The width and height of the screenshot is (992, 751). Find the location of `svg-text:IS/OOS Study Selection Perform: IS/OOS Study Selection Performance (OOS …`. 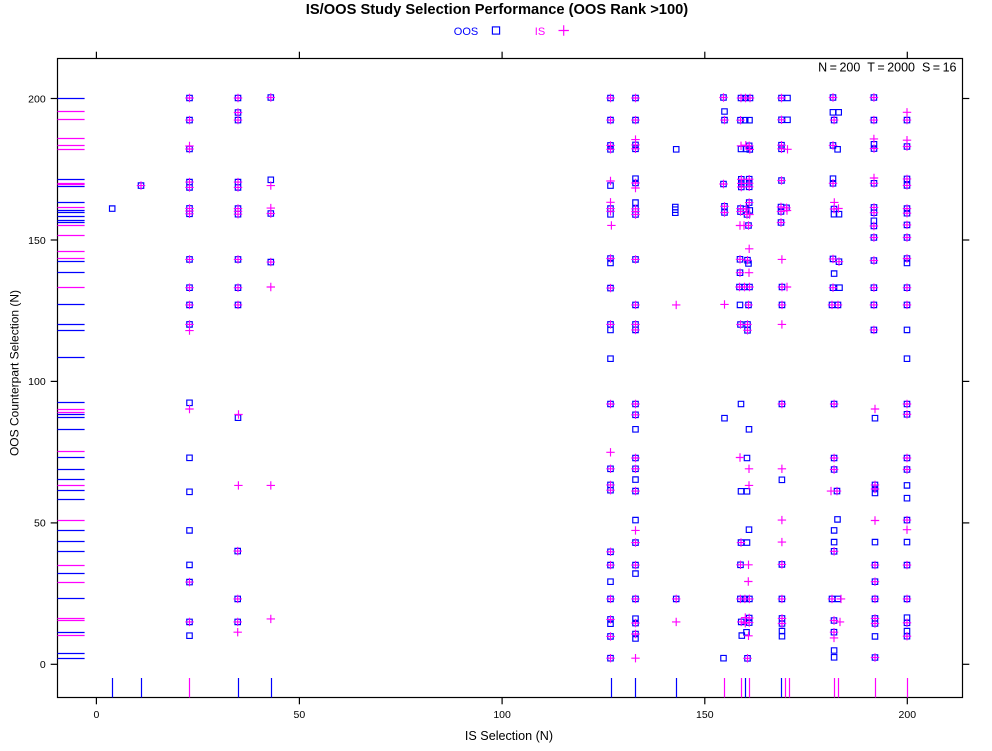

svg-text:IS/OOS Study Selection Perform: IS/OOS Study Selection Performance (OOS … is located at coordinates (497, 10).